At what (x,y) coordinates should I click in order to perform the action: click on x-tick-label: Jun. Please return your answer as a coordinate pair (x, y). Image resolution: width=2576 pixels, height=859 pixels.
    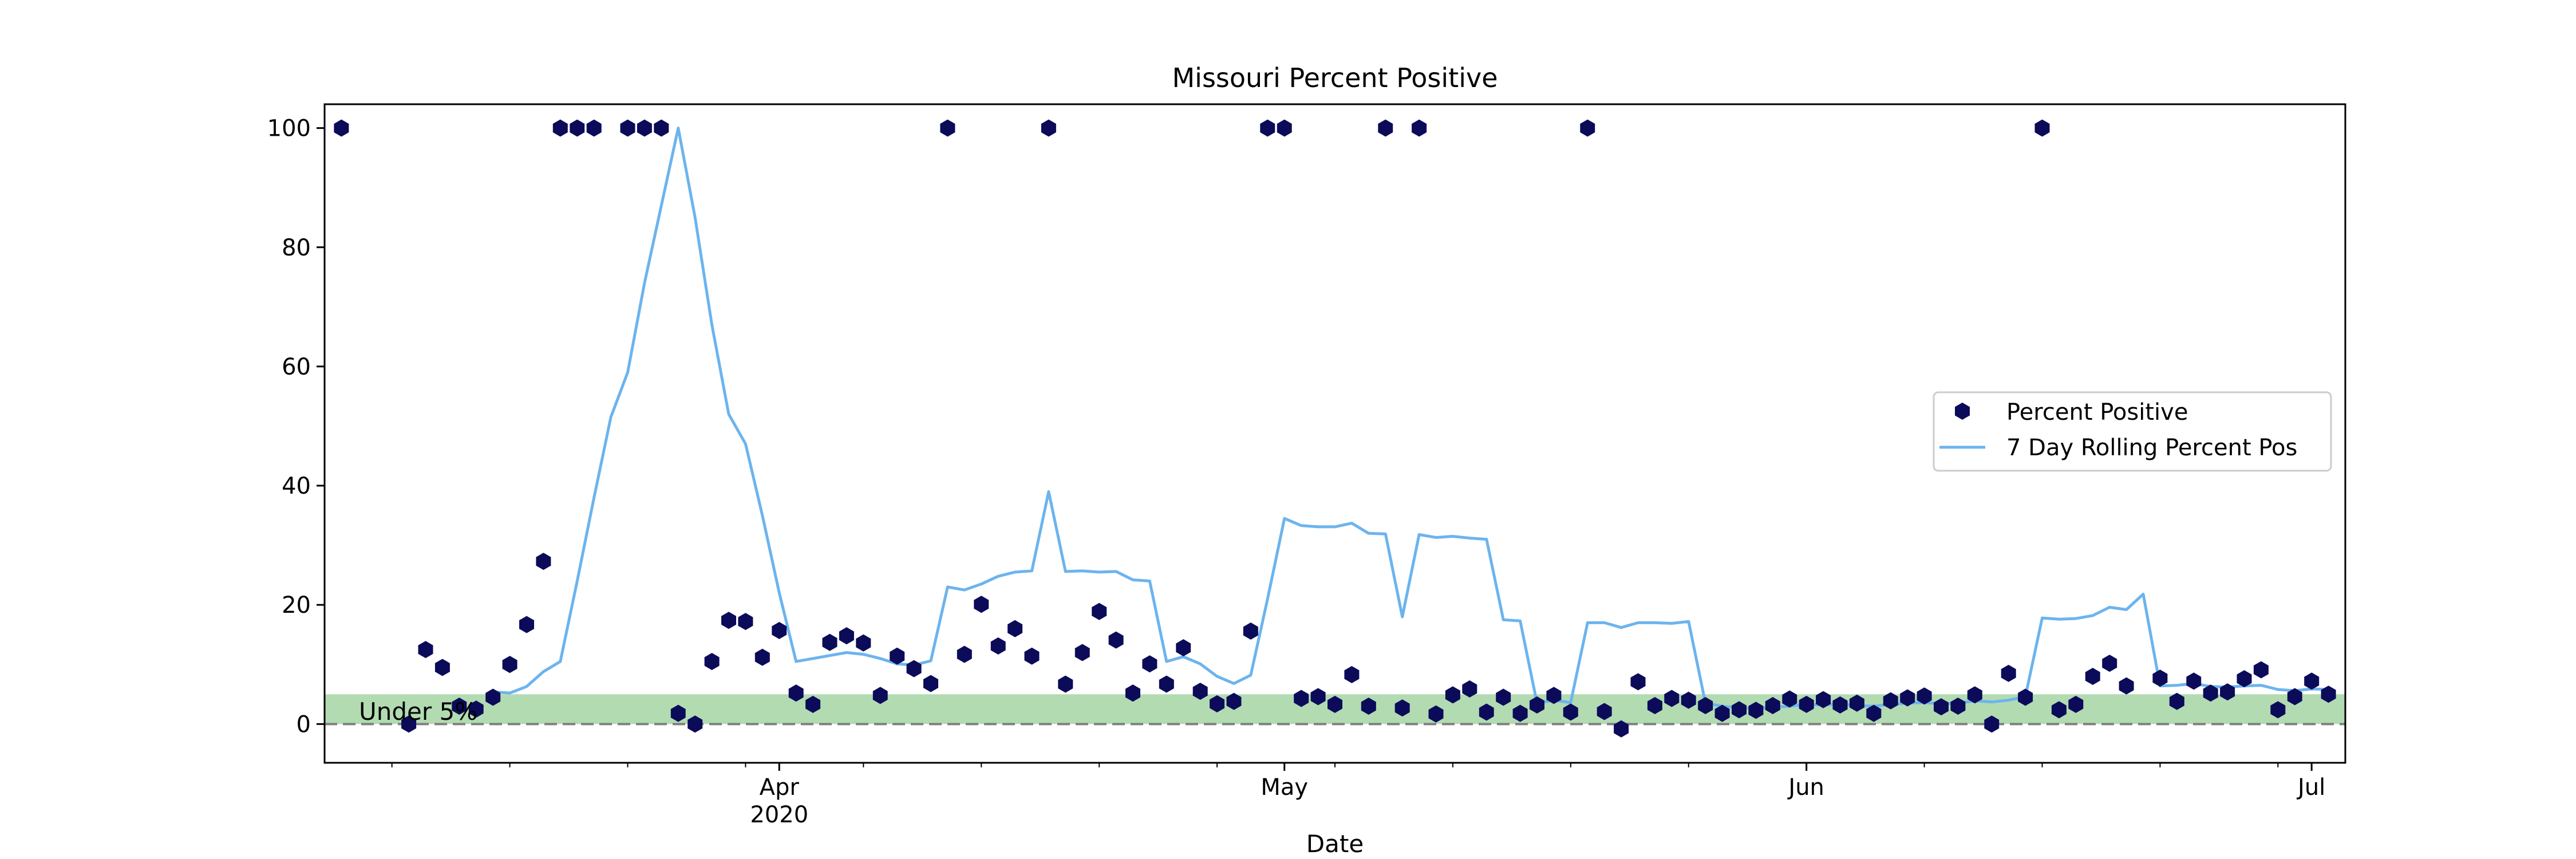
    Looking at the image, I should click on (1805, 787).